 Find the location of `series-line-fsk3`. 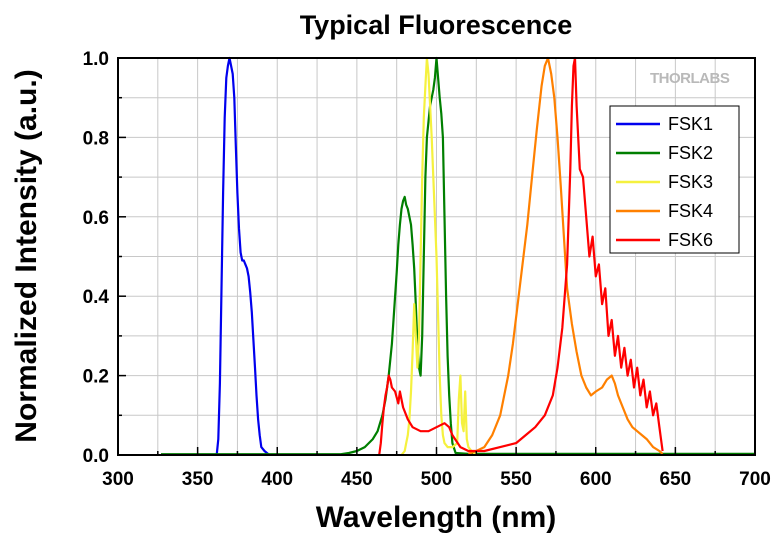

series-line-fsk3 is located at coordinates (439, 256).